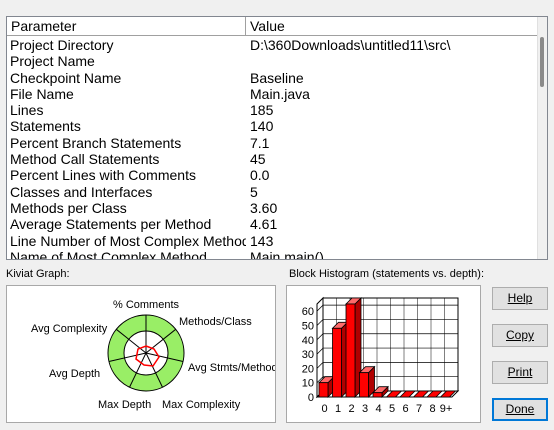 The height and width of the screenshot is (430, 554). I want to click on histogram-y-tick-label: 10, so click(308, 384).